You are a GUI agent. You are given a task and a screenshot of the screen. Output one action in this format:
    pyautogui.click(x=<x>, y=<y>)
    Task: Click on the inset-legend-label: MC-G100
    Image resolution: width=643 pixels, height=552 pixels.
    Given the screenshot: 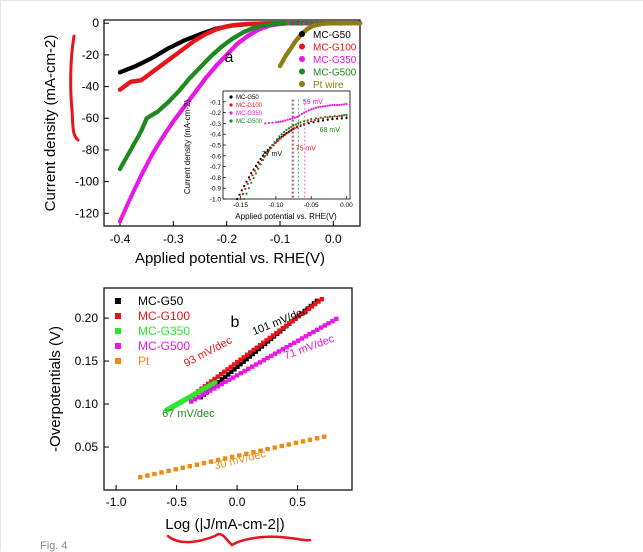 What is the action you would take?
    pyautogui.click(x=249, y=106)
    